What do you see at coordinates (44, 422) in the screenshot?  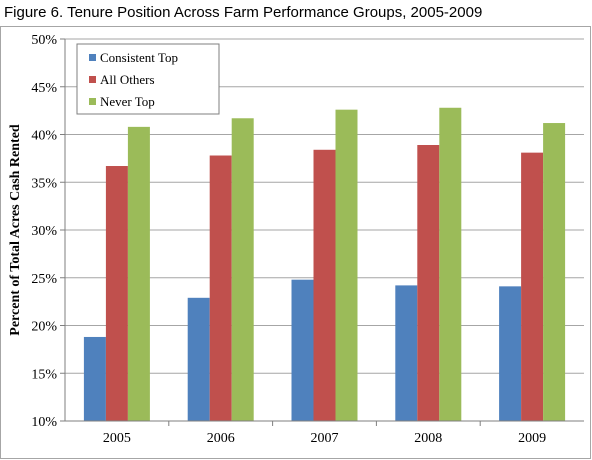 I see `y-tick-label: 10%` at bounding box center [44, 422].